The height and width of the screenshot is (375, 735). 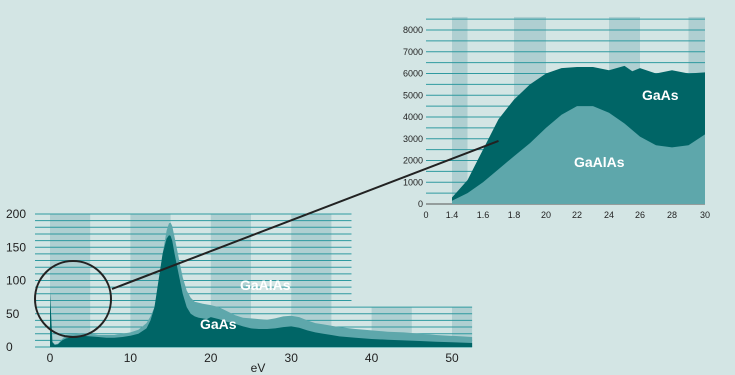 What do you see at coordinates (546, 215) in the screenshot?
I see `inset-x-tick-label: 20` at bounding box center [546, 215].